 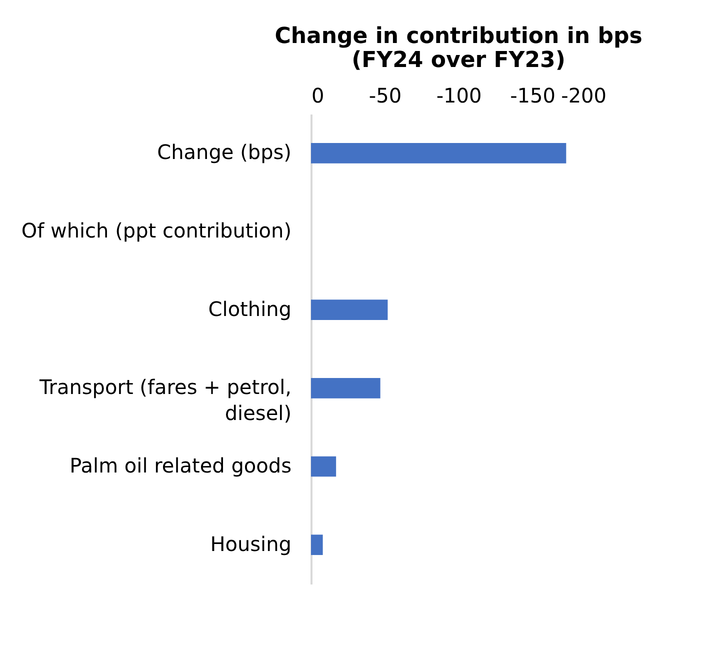 I want to click on y-tick-label: Palm oil related goods, so click(x=181, y=466).